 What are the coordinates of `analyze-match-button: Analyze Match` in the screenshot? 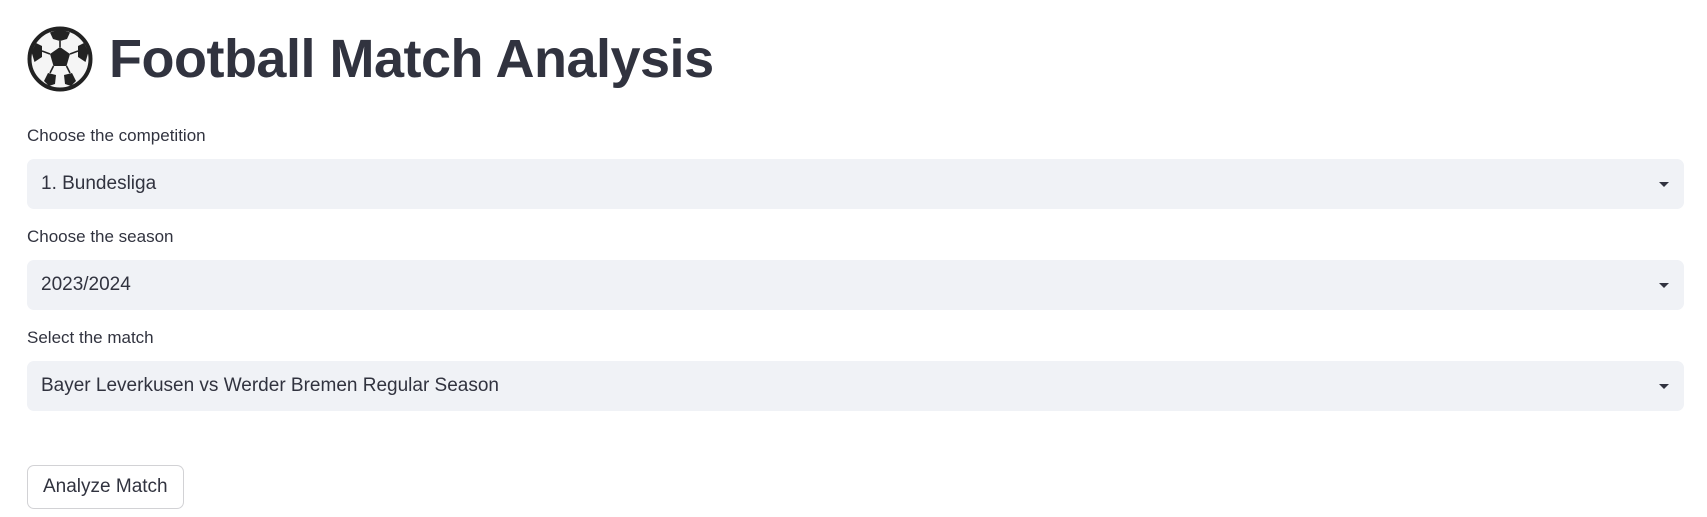 It's located at (105, 487).